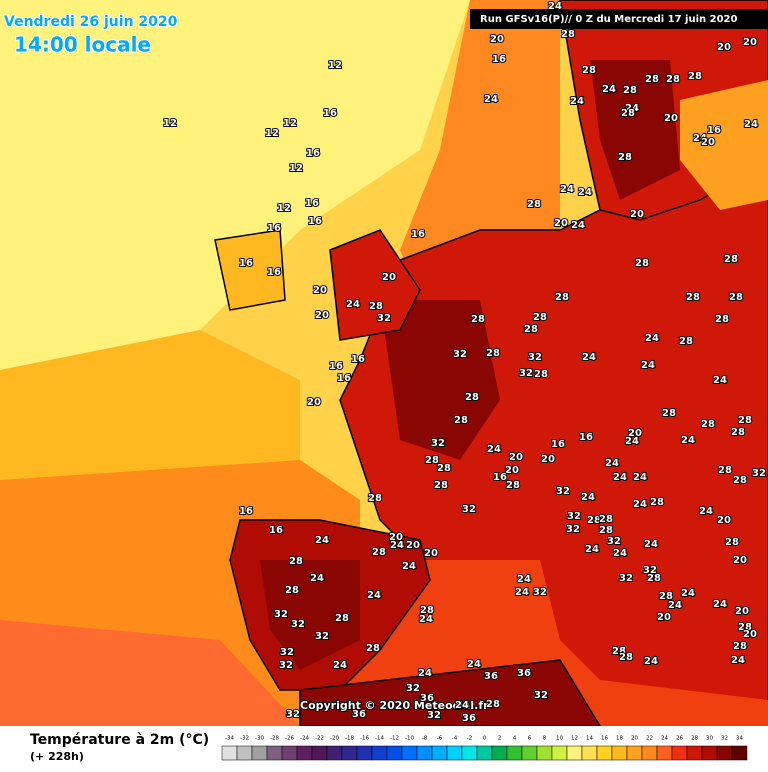 The height and width of the screenshot is (772, 768). Describe the element at coordinates (440, 739) in the screenshot. I see `legend-tick: -6` at that location.